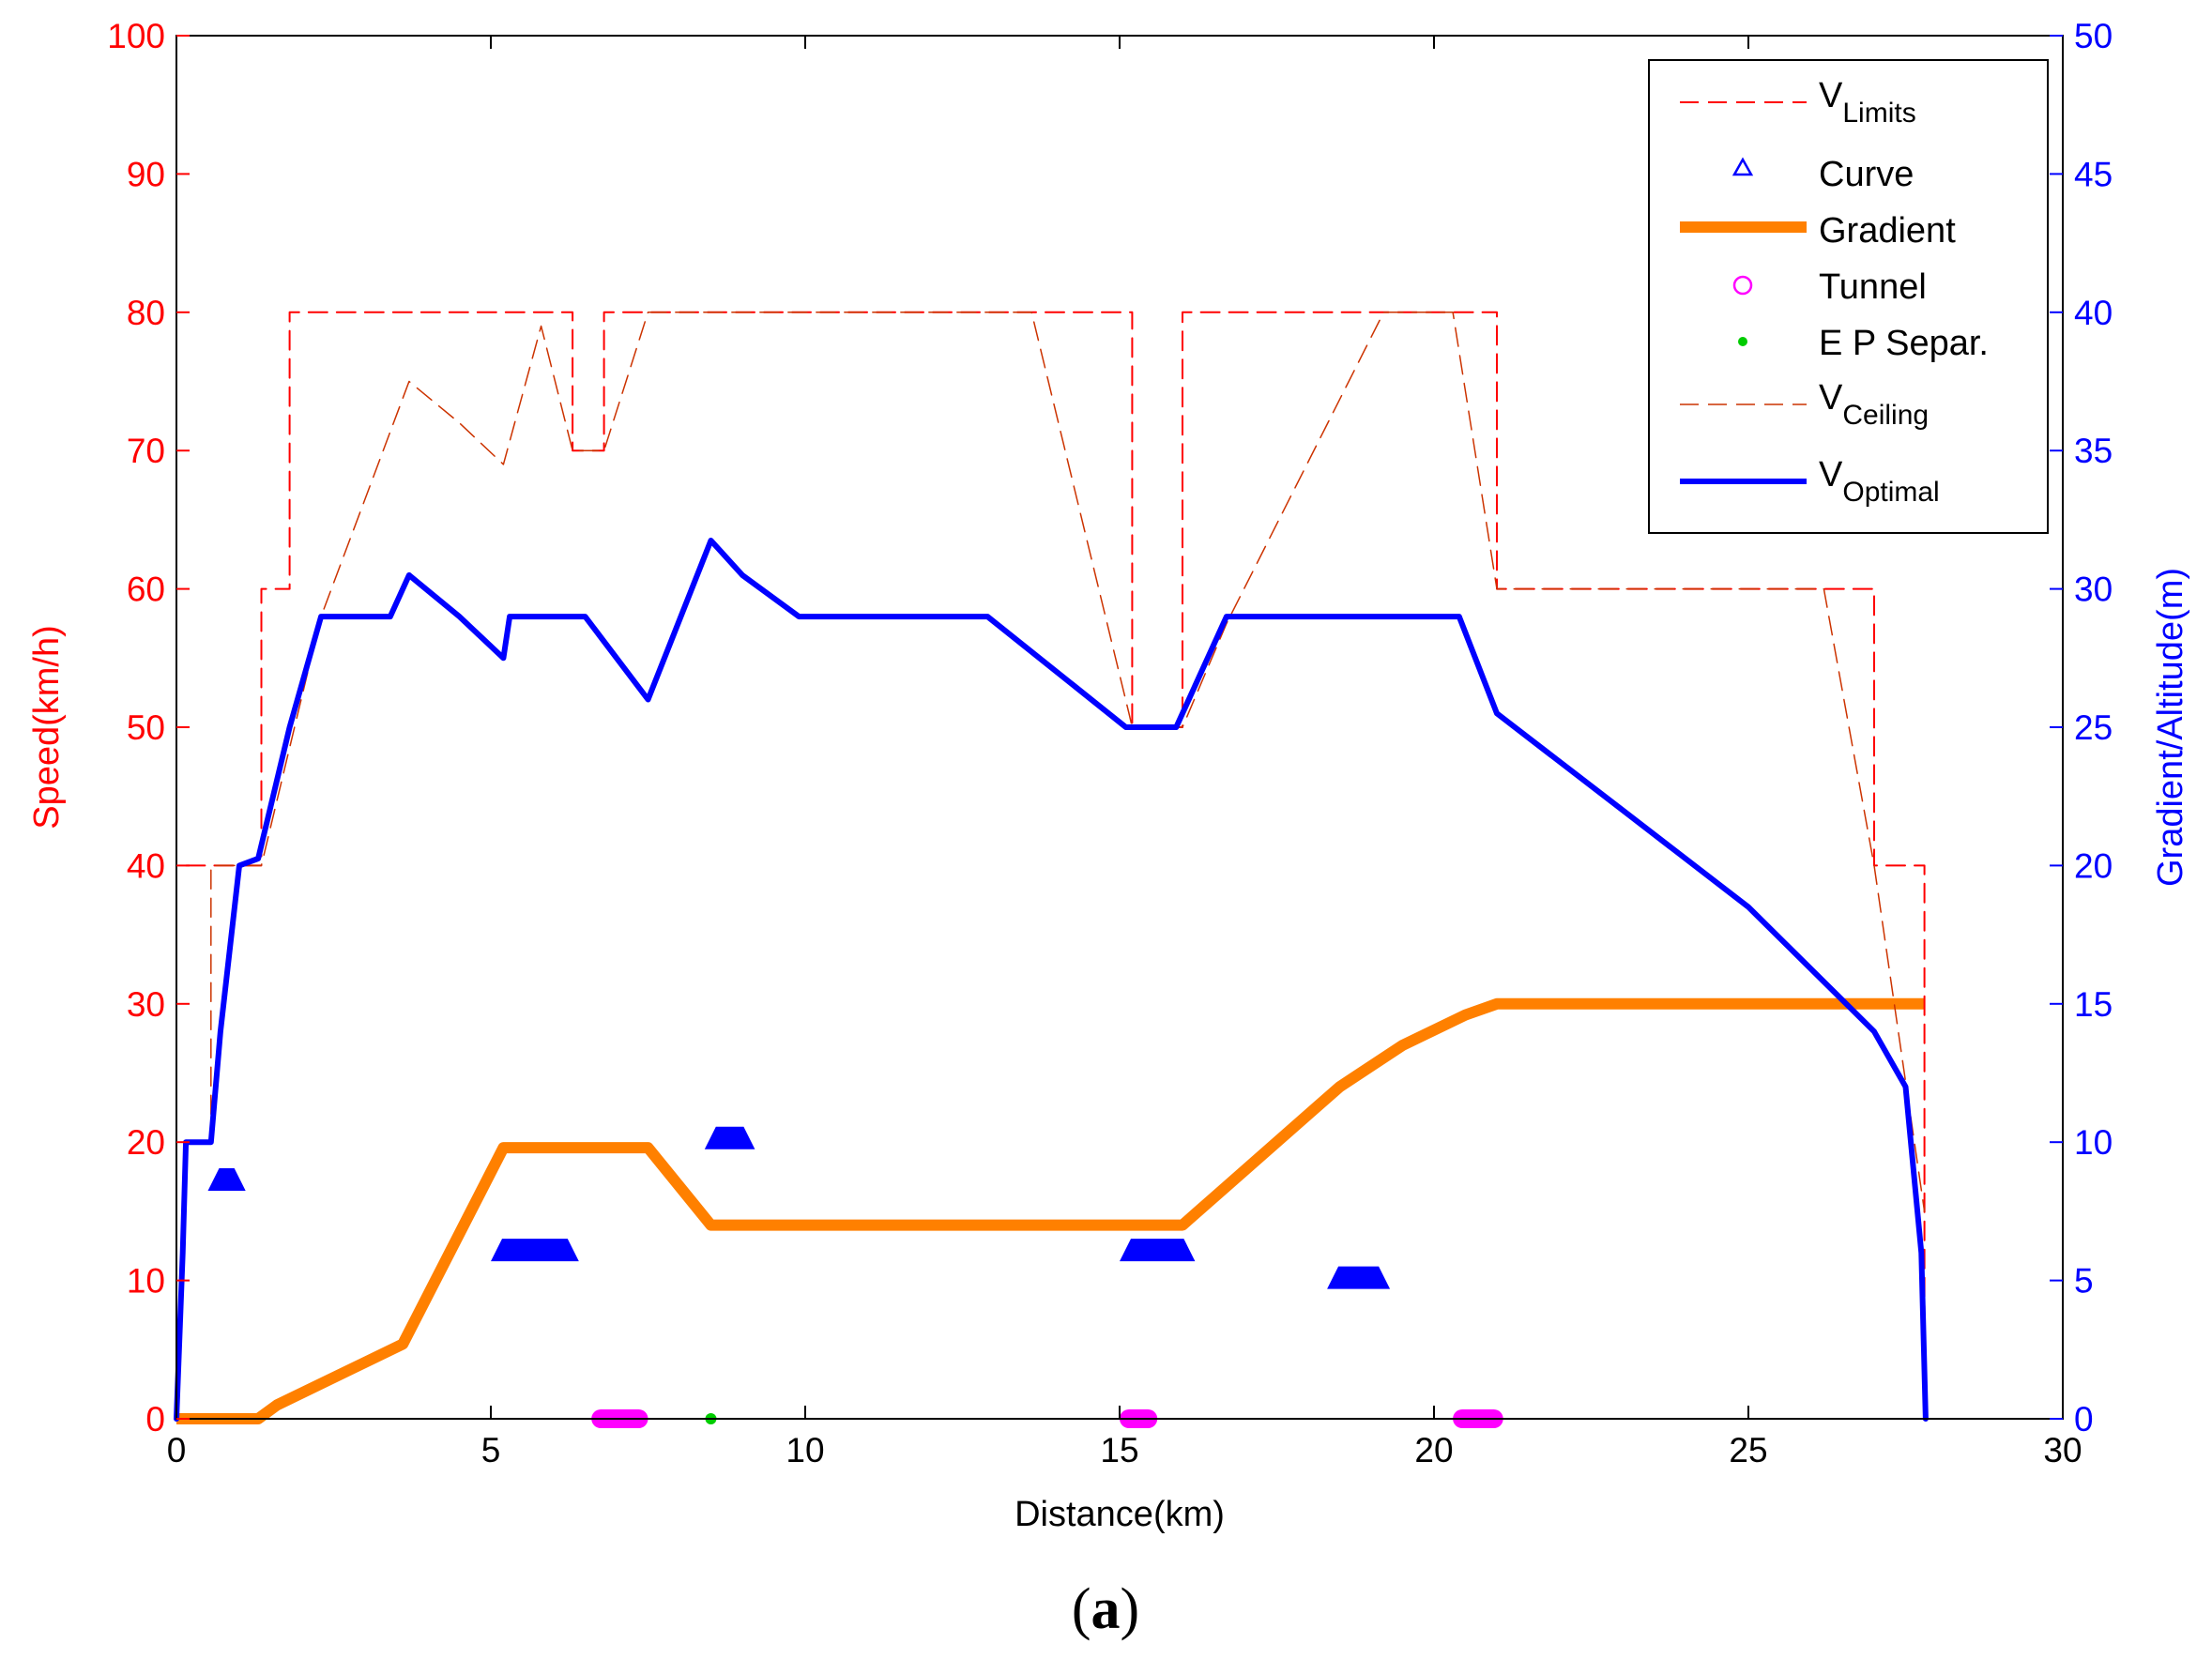  What do you see at coordinates (146, 313) in the screenshot?
I see `y-left-tick-label: 80` at bounding box center [146, 313].